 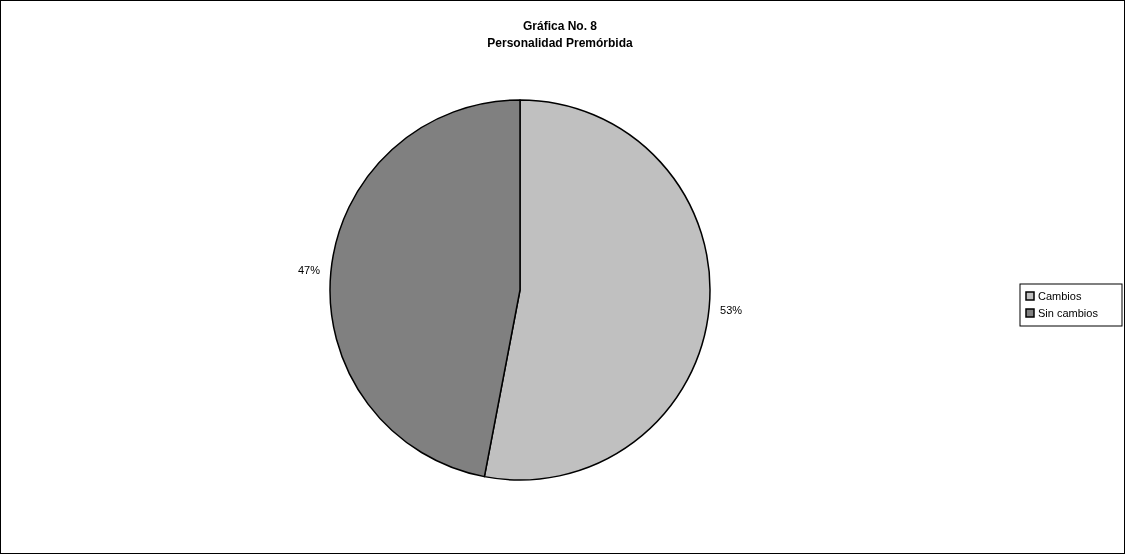 I want to click on data-label: 47%, so click(x=309, y=270).